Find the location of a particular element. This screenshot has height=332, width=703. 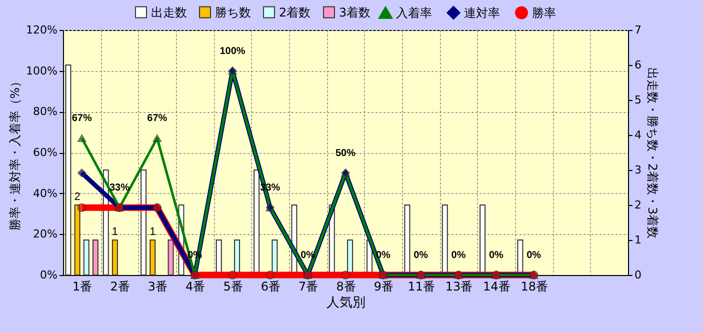

x-tick-label: 11番 is located at coordinates (421, 287).